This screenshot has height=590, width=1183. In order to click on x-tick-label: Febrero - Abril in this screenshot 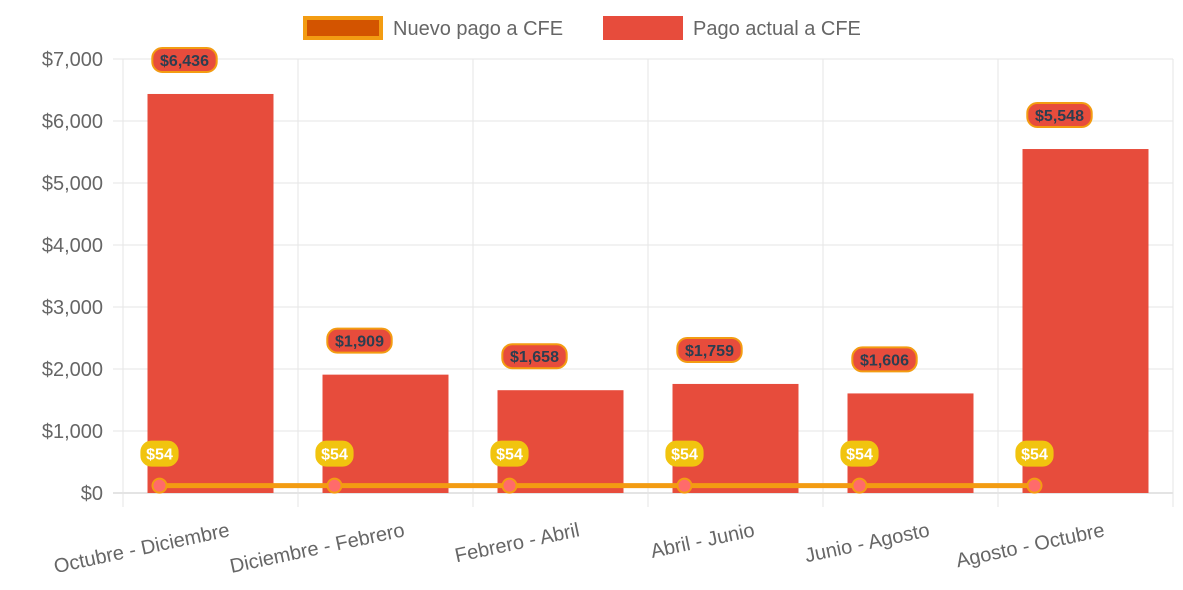, I will do `click(517, 543)`.